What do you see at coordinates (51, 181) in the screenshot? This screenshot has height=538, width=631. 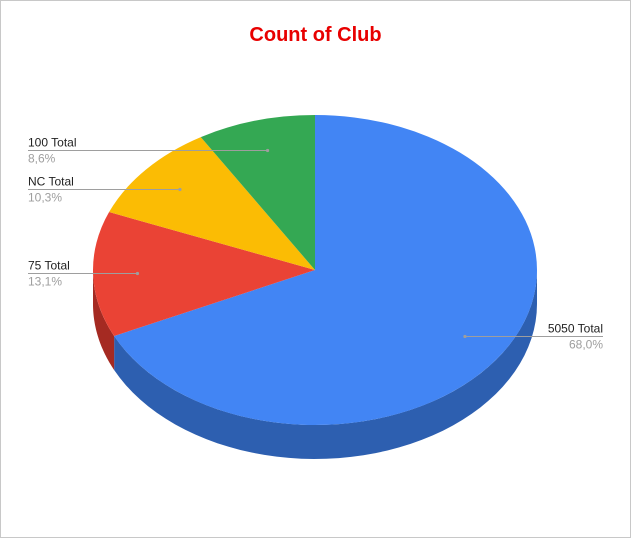 I see `slice-label-nc-total: NC Total` at bounding box center [51, 181].